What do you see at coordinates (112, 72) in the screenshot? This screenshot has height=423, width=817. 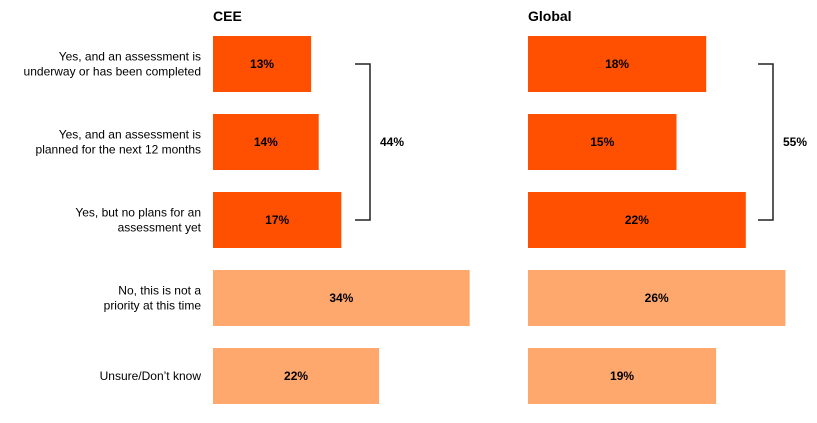 I see `category-label-line: underway or has been completed` at bounding box center [112, 72].